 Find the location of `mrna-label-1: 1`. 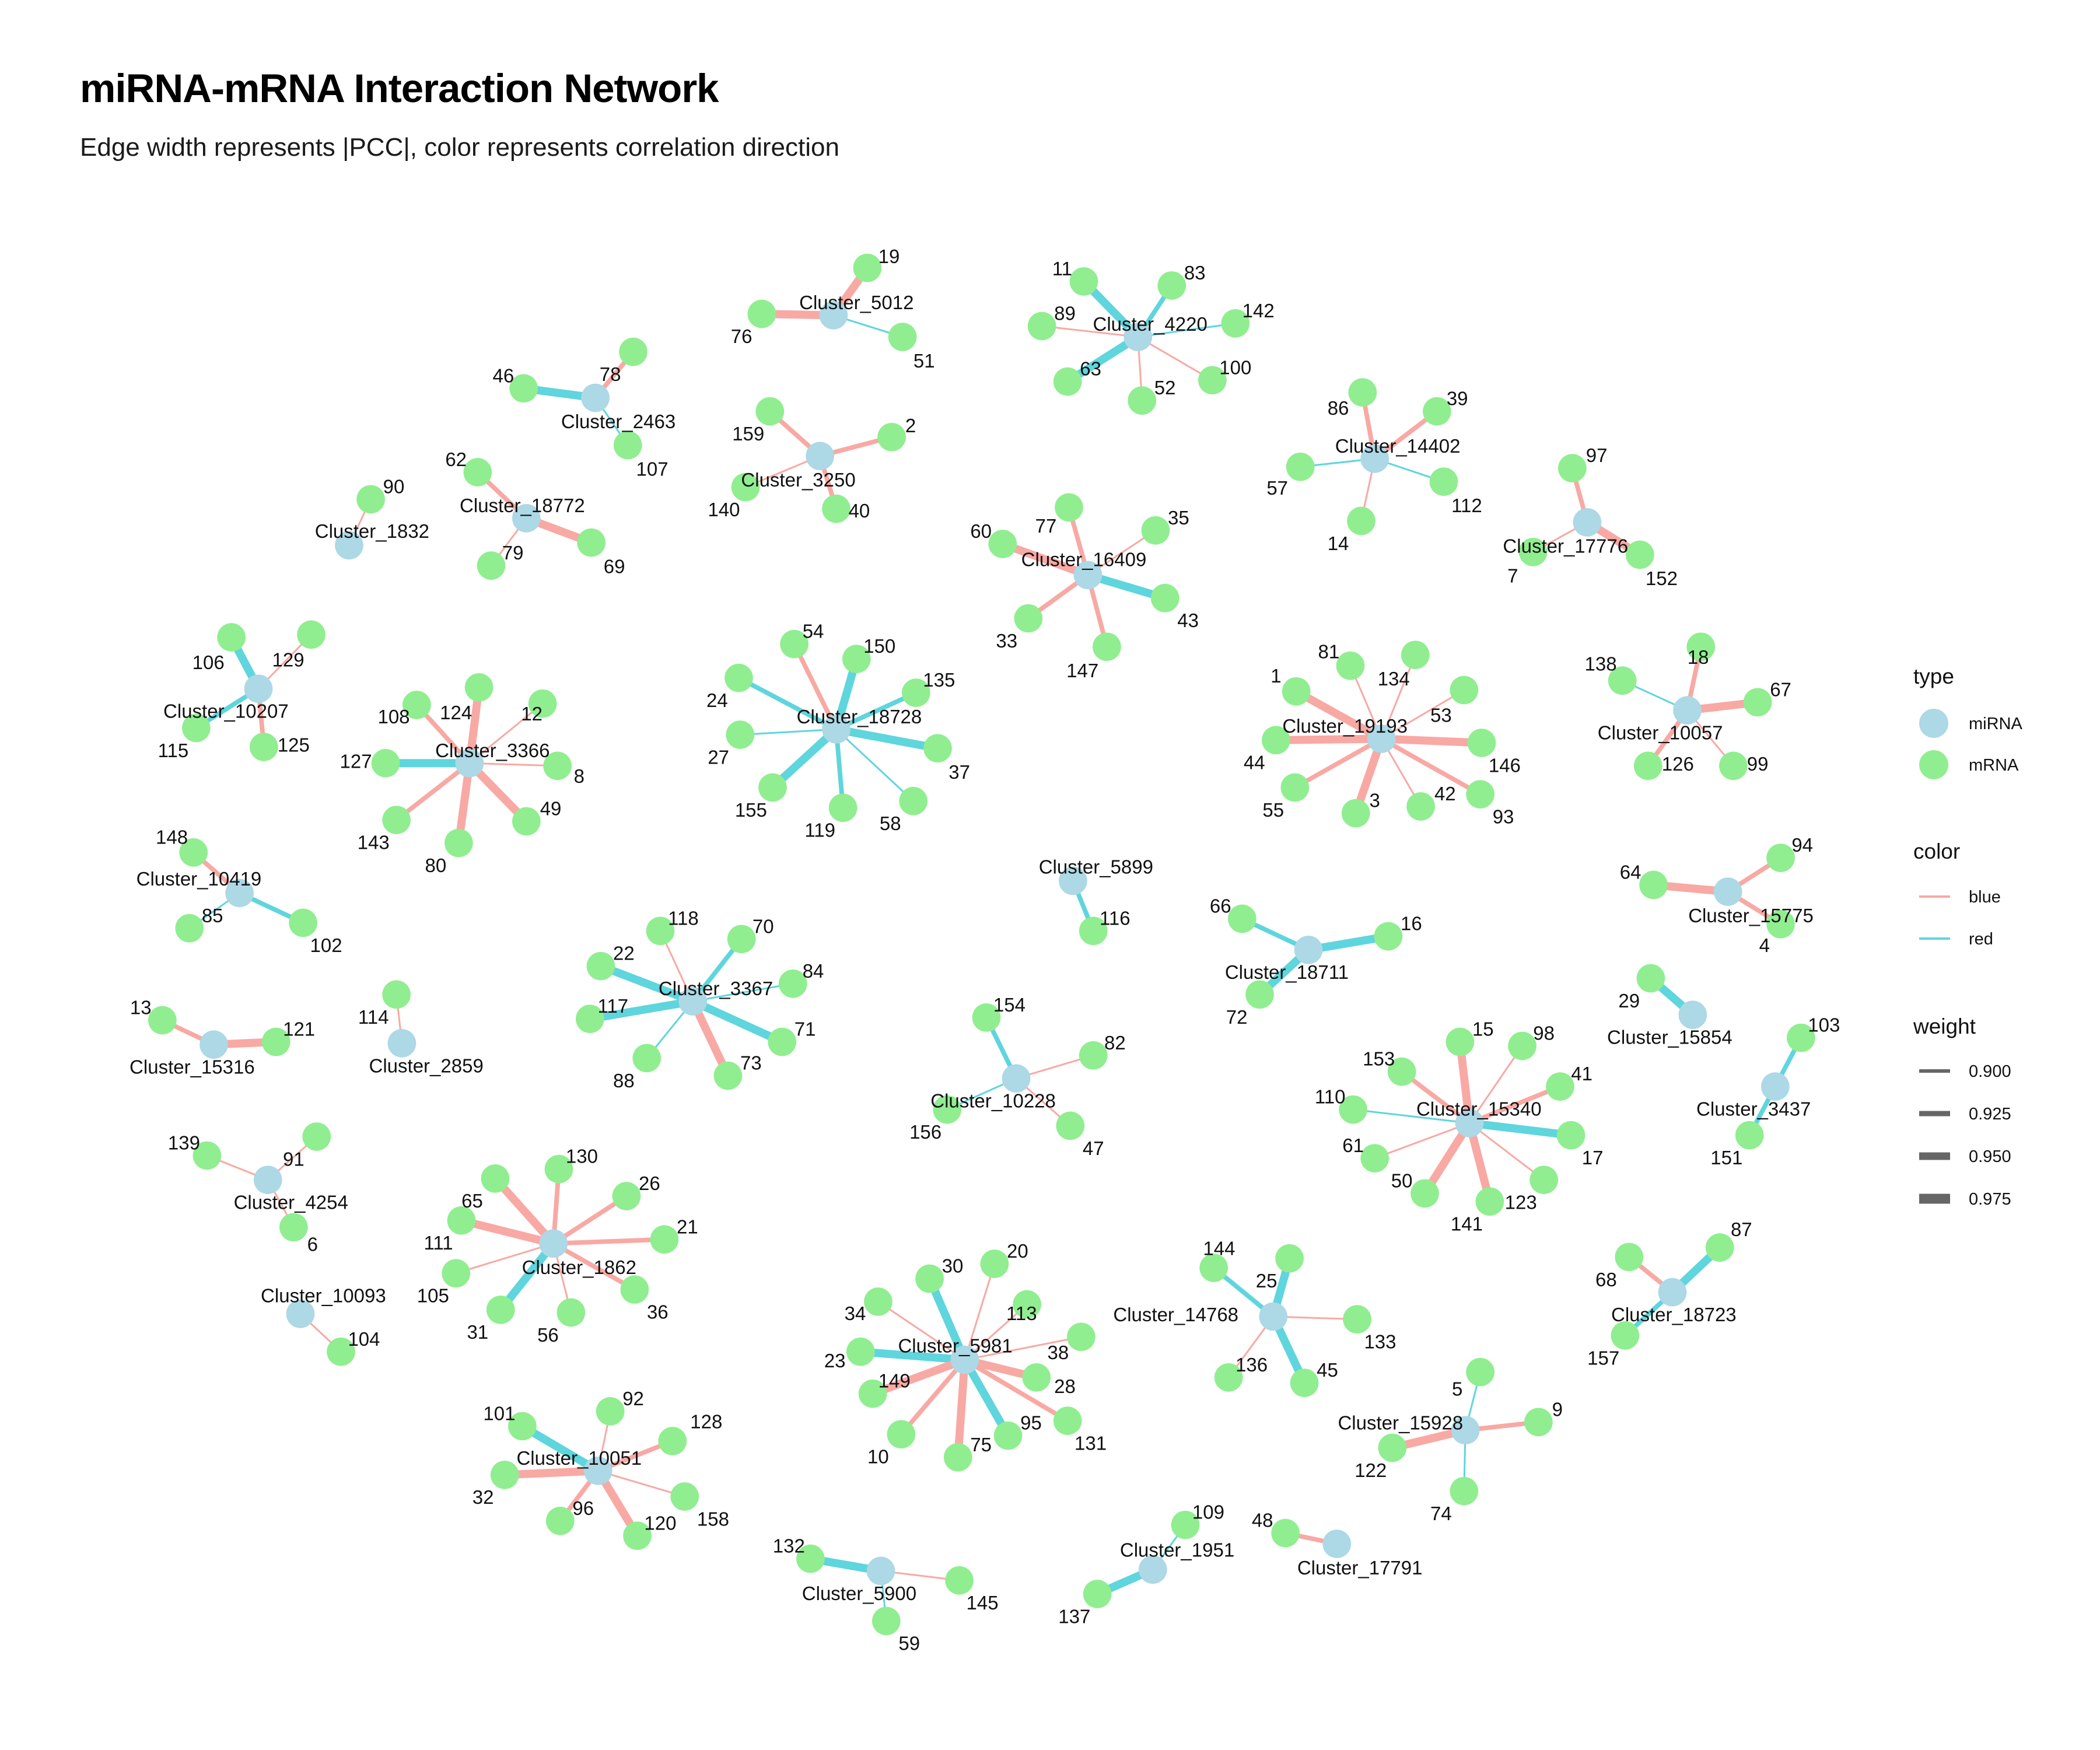

mrna-label-1: 1 is located at coordinates (1275, 676).